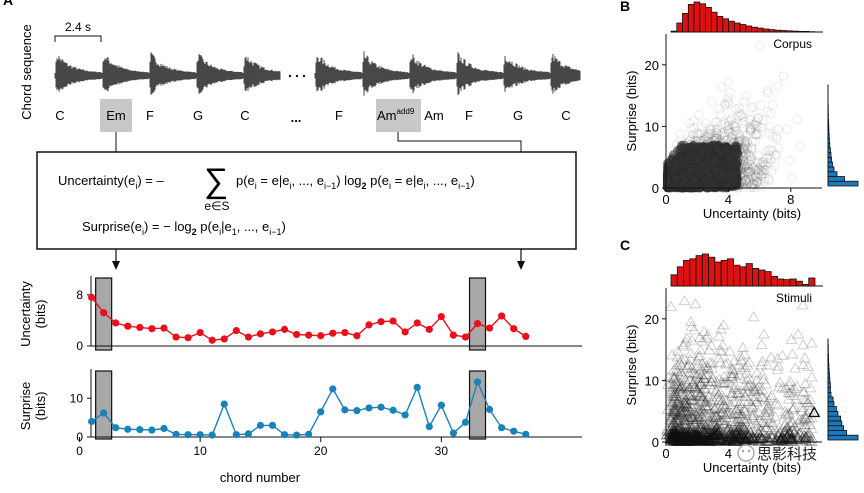 This screenshot has height=493, width=864. I want to click on panel-label-c: C, so click(625, 245).